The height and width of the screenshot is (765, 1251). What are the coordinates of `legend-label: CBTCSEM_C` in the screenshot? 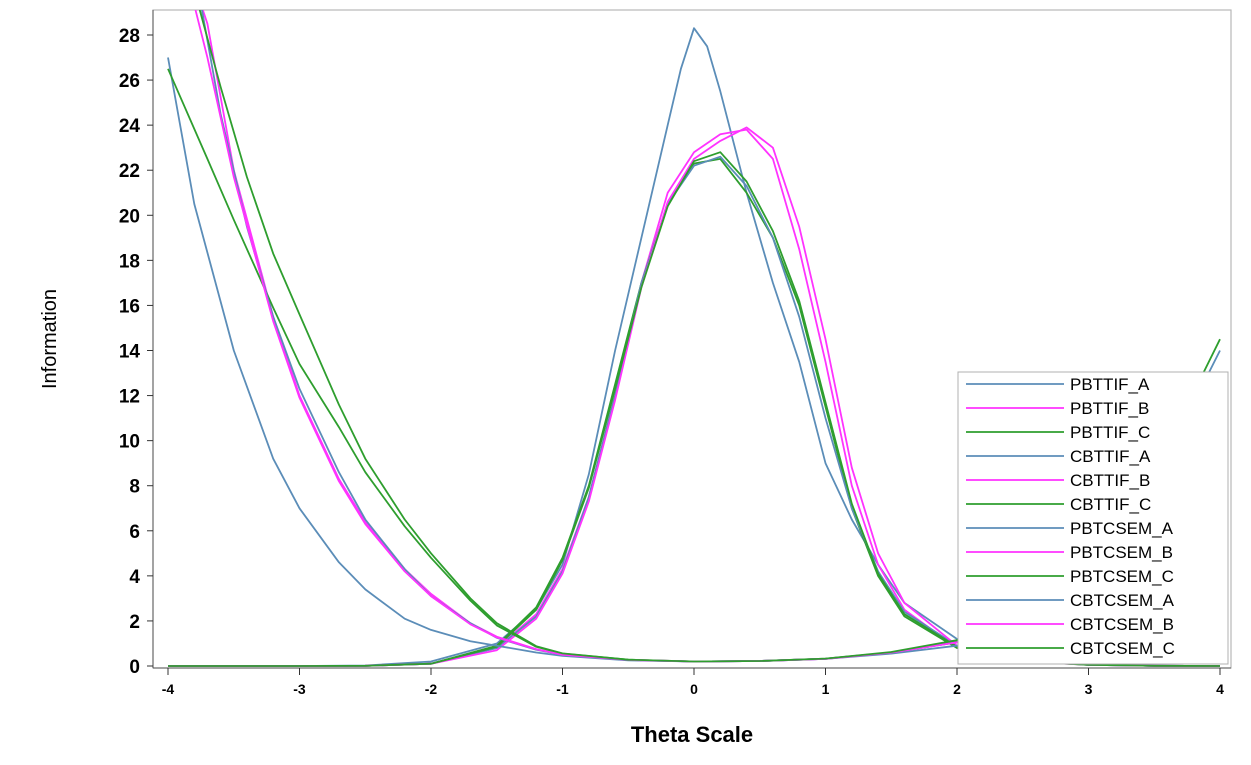 It's located at (1122, 648).